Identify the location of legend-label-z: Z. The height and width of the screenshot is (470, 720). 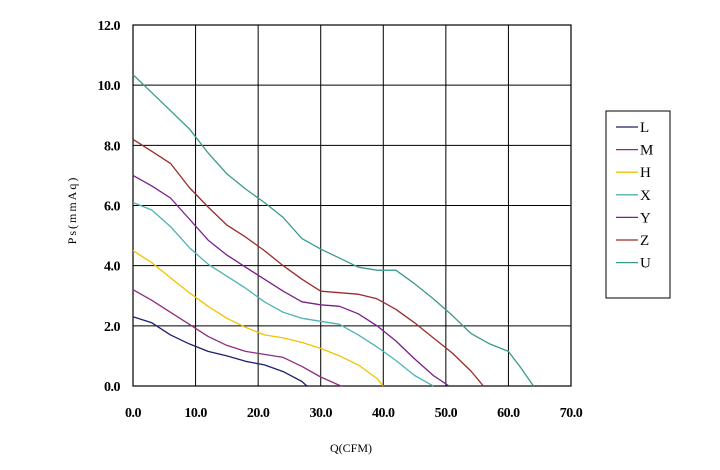
(644, 241).